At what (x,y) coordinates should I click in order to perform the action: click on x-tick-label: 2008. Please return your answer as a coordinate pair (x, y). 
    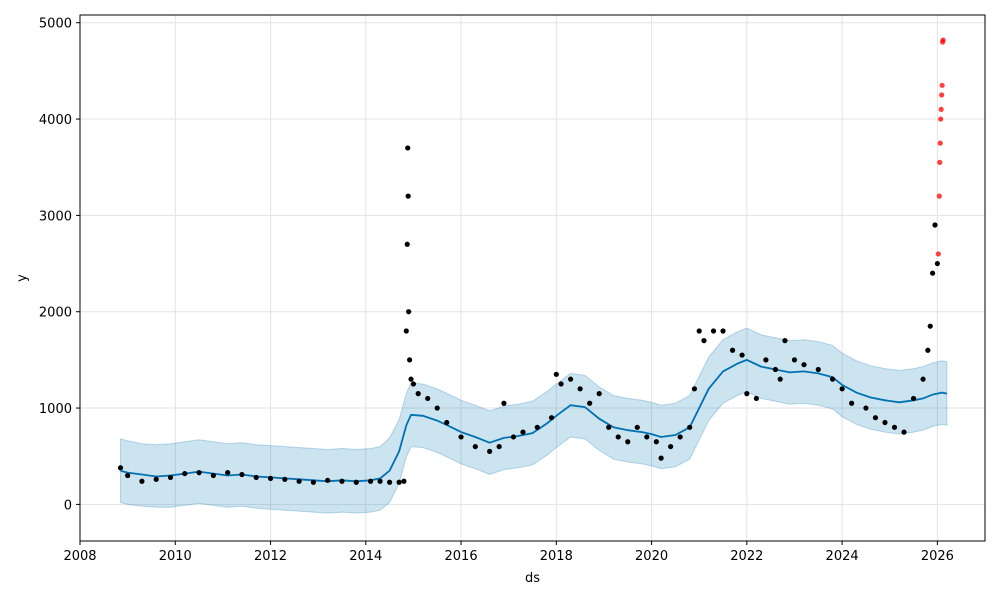
    Looking at the image, I should click on (79, 556).